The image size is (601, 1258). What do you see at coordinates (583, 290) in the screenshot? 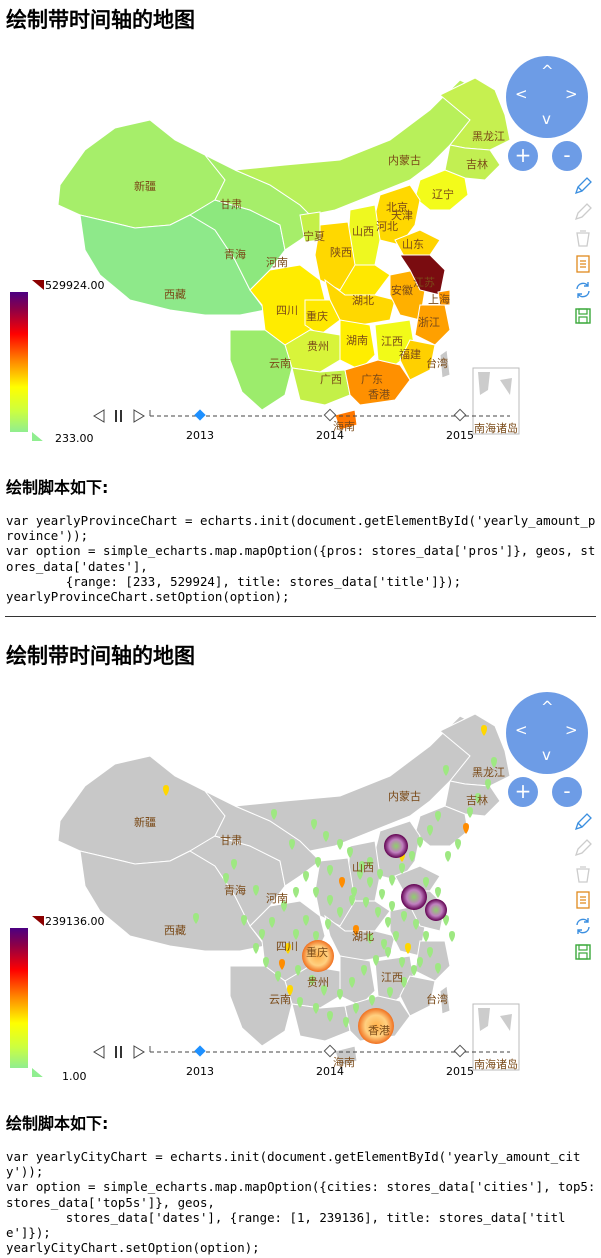
I see `refresh-icon` at bounding box center [583, 290].